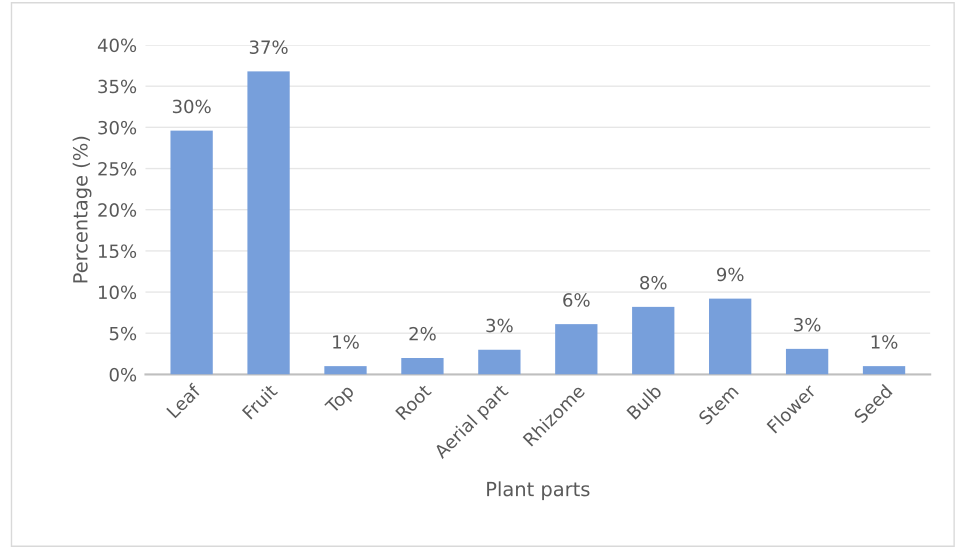  What do you see at coordinates (538, 490) in the screenshot?
I see `x-axis-title: Plant parts` at bounding box center [538, 490].